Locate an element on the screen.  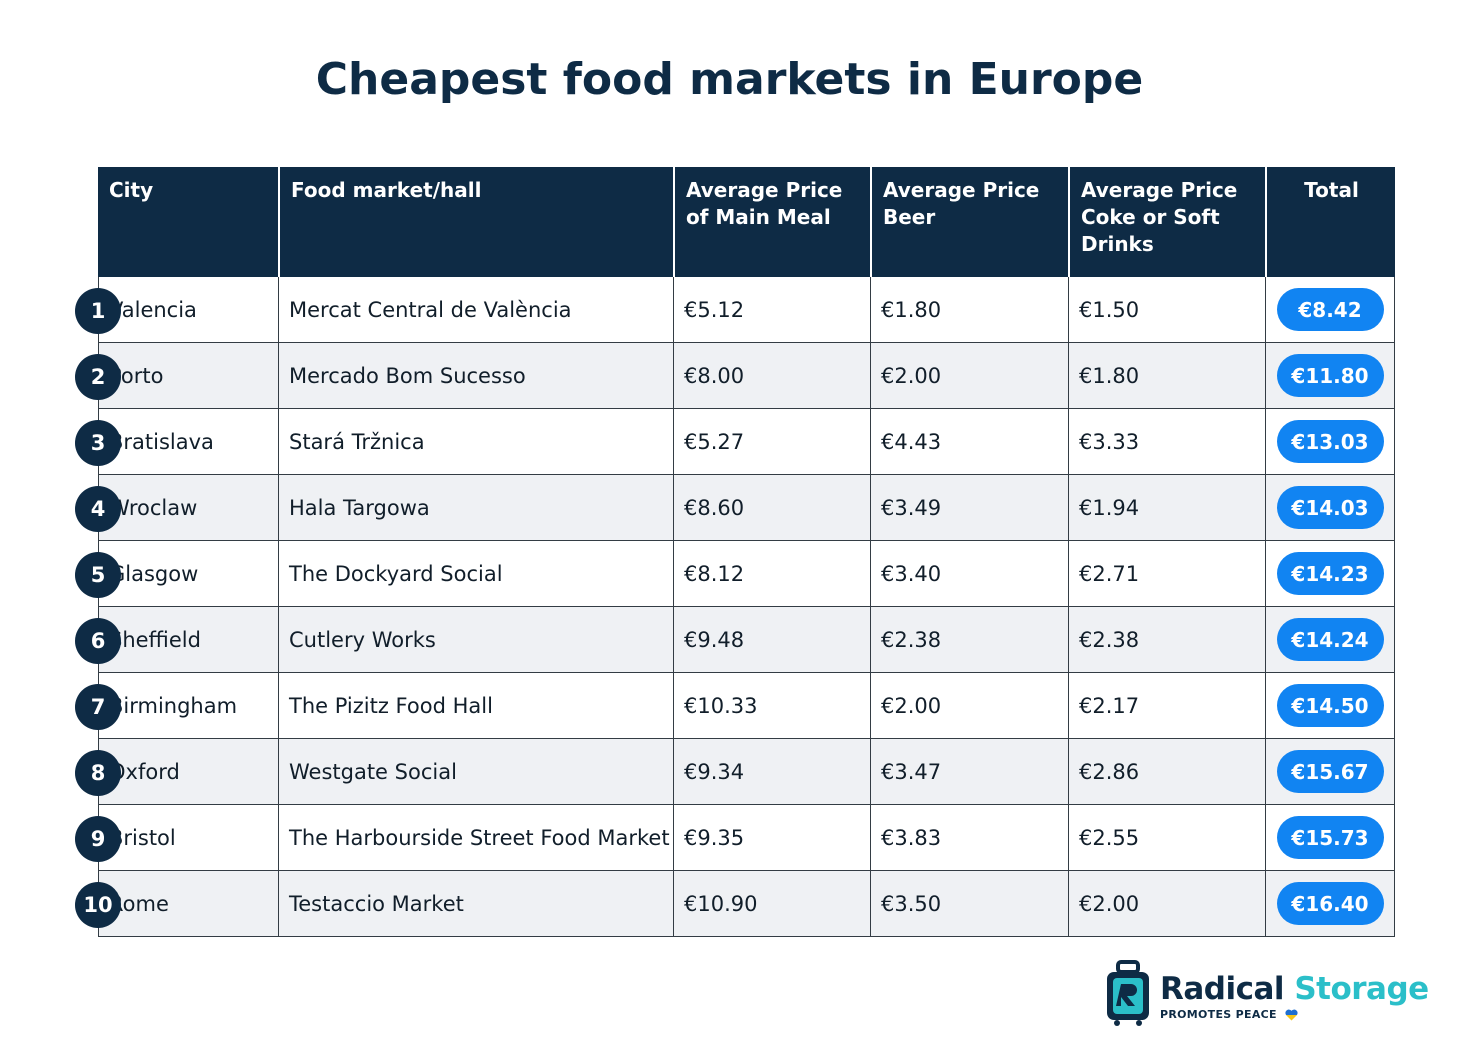
cell-total: €14.23 is located at coordinates (1330, 573).